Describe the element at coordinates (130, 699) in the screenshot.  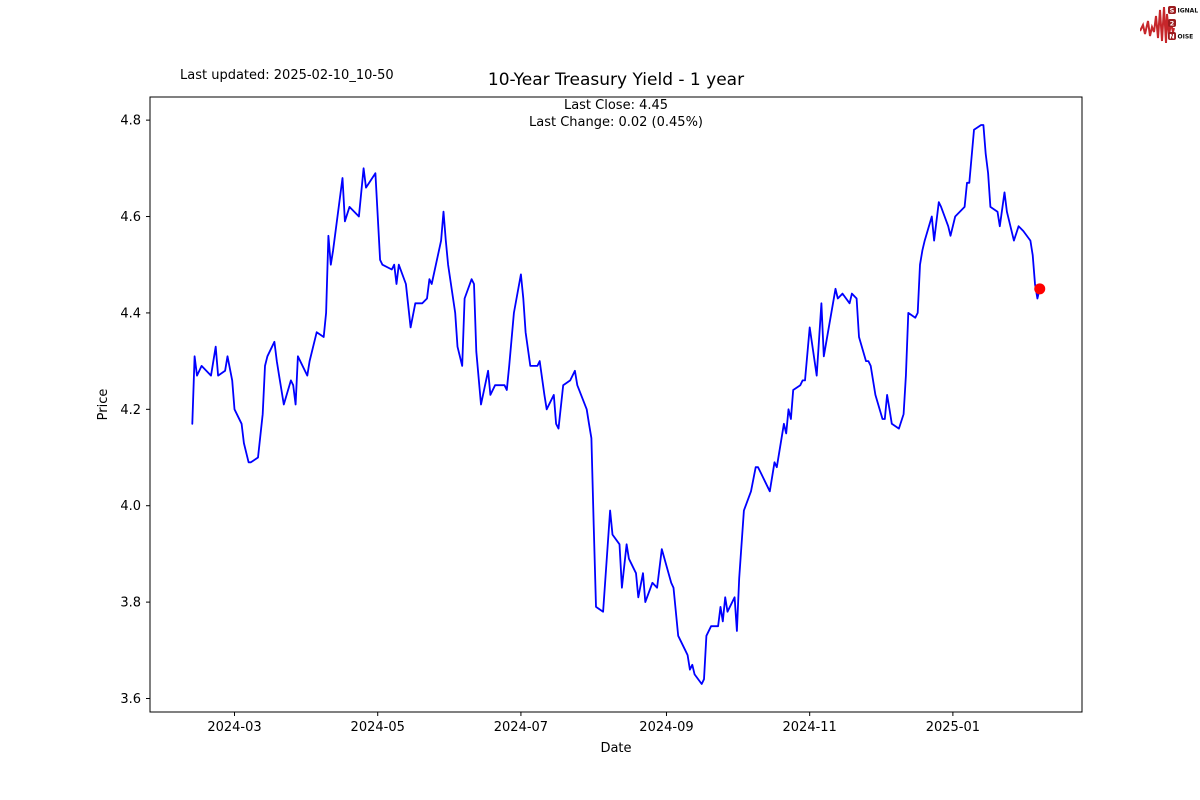
I see `y-tick-label: 3.6` at that location.